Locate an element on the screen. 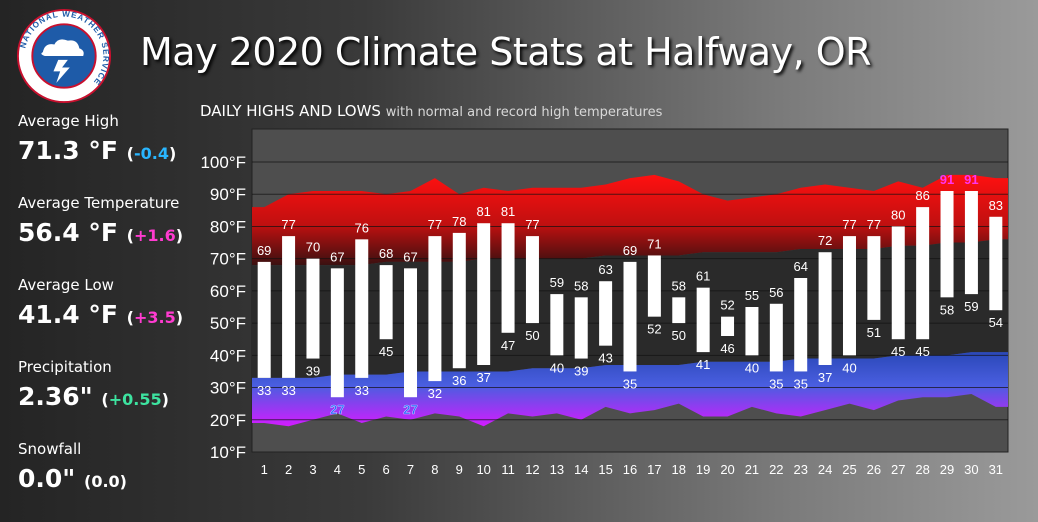 The width and height of the screenshot is (1038, 522). x-tick-label: 16 is located at coordinates (630, 469).